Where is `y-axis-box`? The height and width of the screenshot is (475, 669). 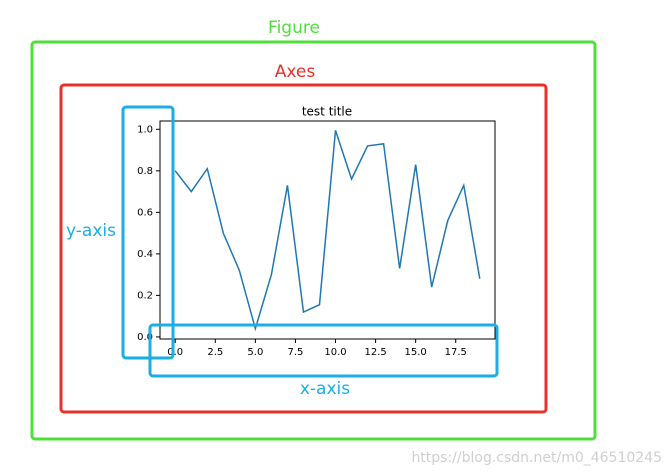
y-axis-box is located at coordinates (148, 232).